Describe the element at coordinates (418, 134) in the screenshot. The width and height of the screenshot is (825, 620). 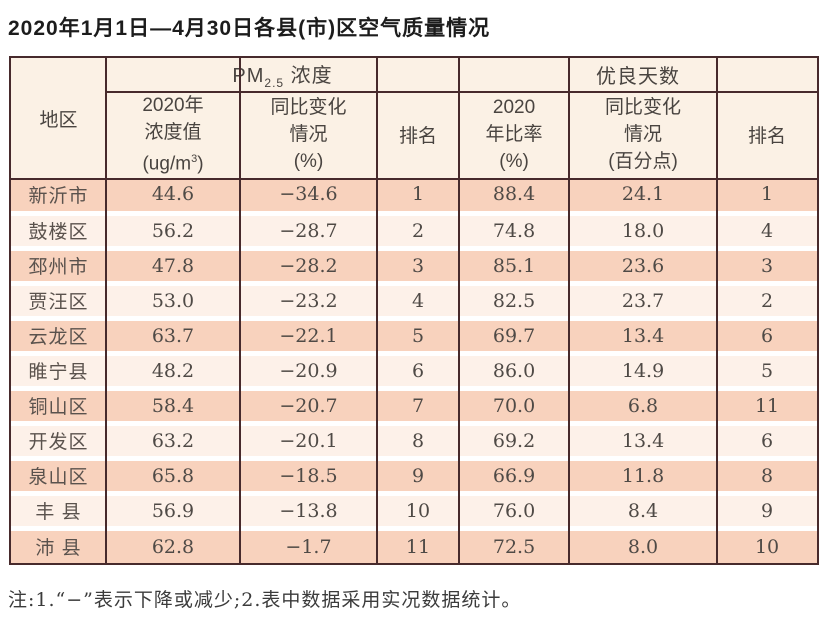
I see `header-pm-rank: 排名` at that location.